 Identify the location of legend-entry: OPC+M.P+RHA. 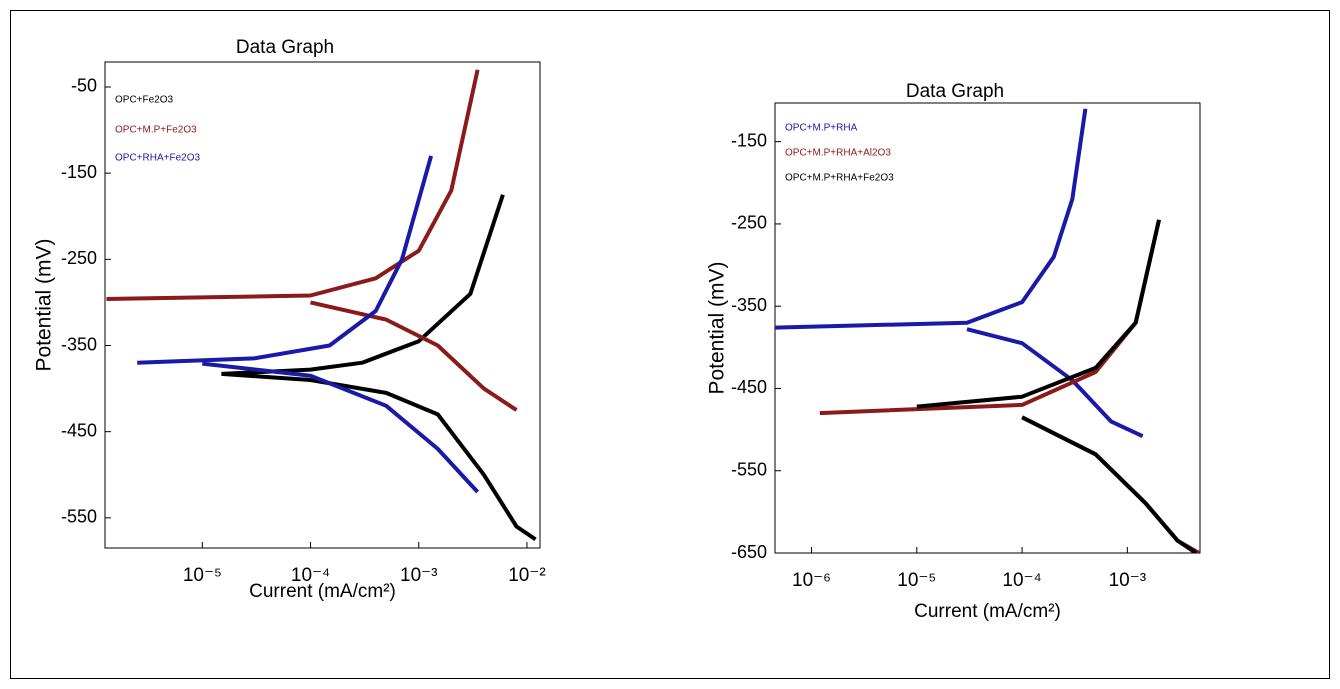
(821, 128).